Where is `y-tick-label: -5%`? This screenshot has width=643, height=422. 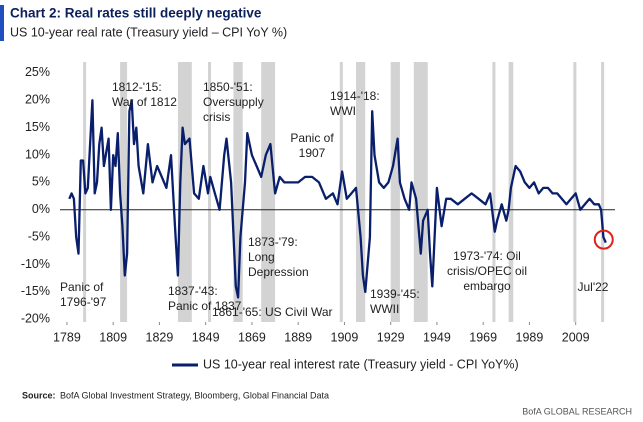
y-tick-label: -5% is located at coordinates (39, 236).